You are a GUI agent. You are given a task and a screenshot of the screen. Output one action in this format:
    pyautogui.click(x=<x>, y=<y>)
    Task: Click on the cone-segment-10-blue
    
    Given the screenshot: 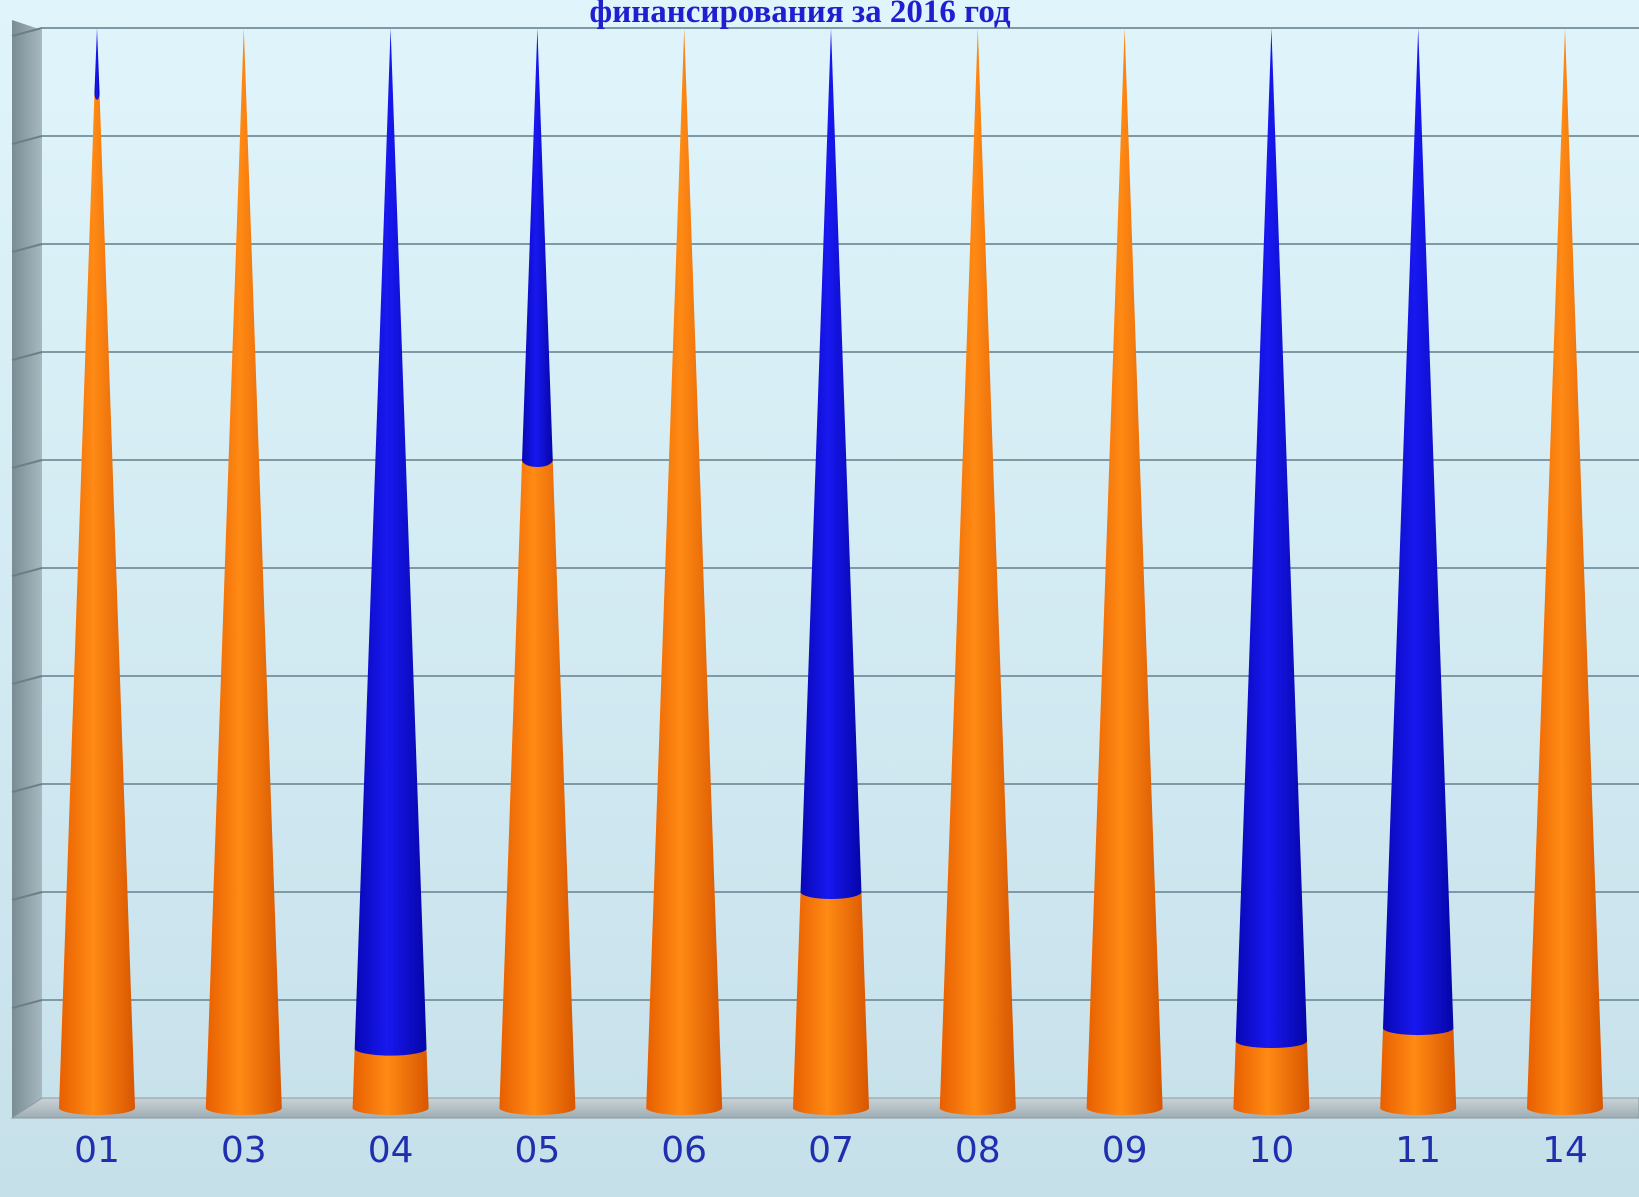 What is the action you would take?
    pyautogui.click(x=1271, y=538)
    